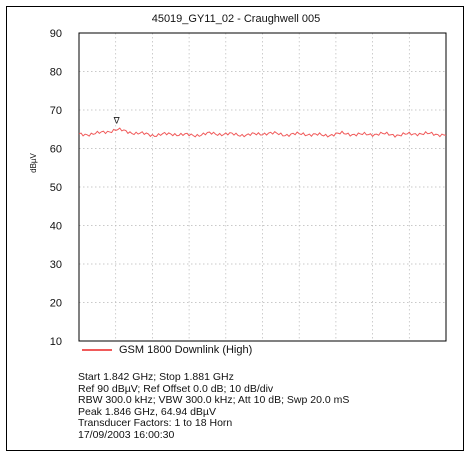  I want to click on y-tick-label: 90, so click(56, 34).